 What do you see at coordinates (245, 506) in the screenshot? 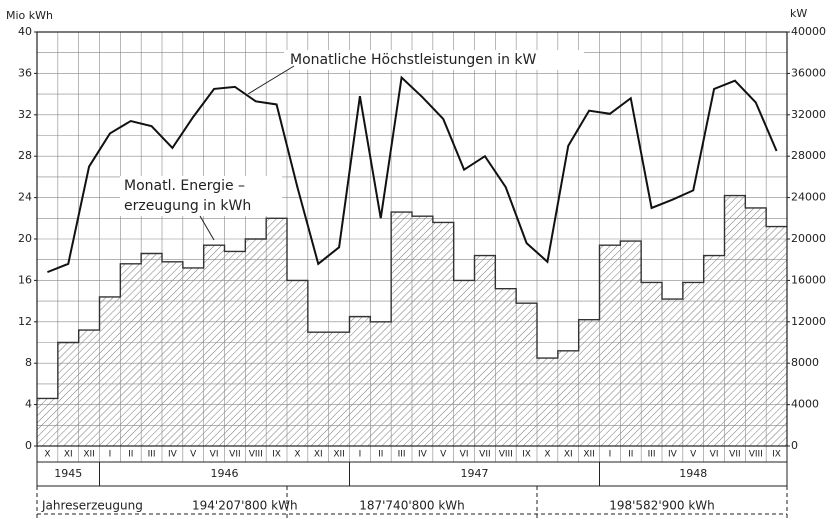
I see `annual-total: 194'207'800 kWh` at bounding box center [245, 506].